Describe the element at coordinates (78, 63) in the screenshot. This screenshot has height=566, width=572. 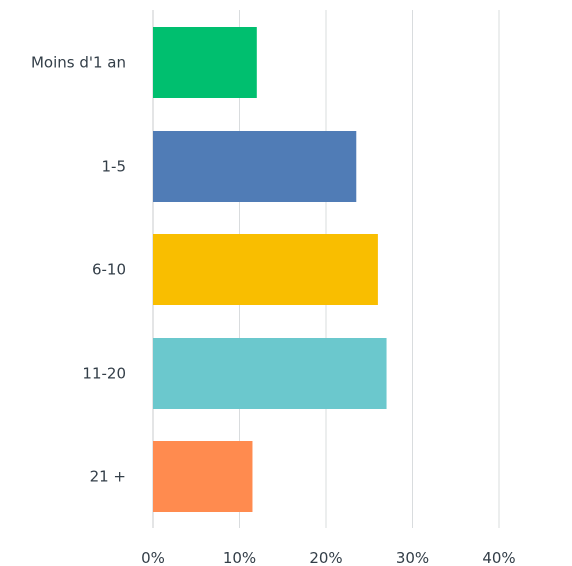
I see `category-label: Moins d'1 an` at that location.